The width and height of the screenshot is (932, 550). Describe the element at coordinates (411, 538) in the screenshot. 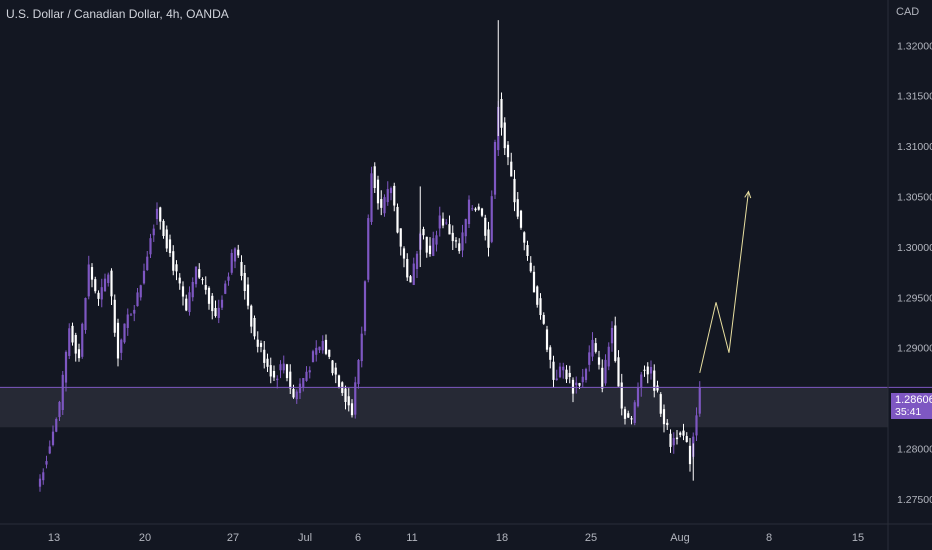

I see `x-tick-label: 11` at that location.